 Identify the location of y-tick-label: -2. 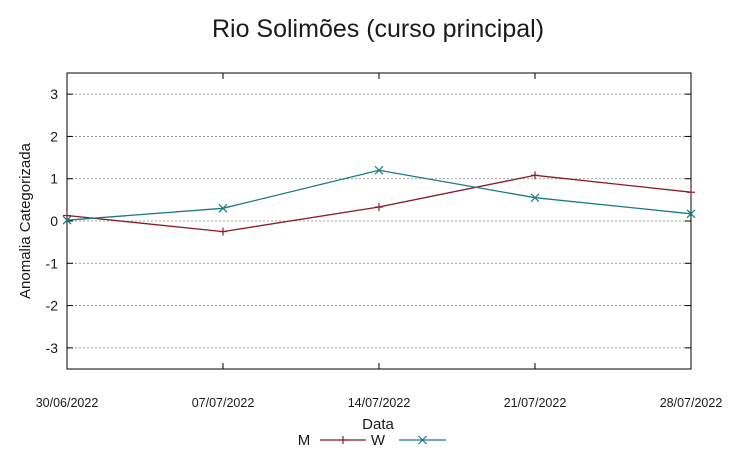
(52, 306).